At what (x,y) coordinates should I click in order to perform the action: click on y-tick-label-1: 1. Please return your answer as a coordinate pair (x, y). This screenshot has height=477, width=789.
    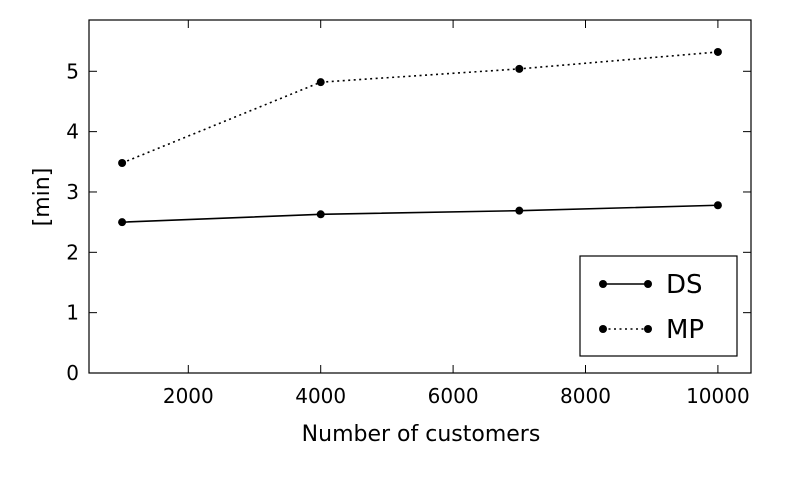
    Looking at the image, I should click on (72, 313).